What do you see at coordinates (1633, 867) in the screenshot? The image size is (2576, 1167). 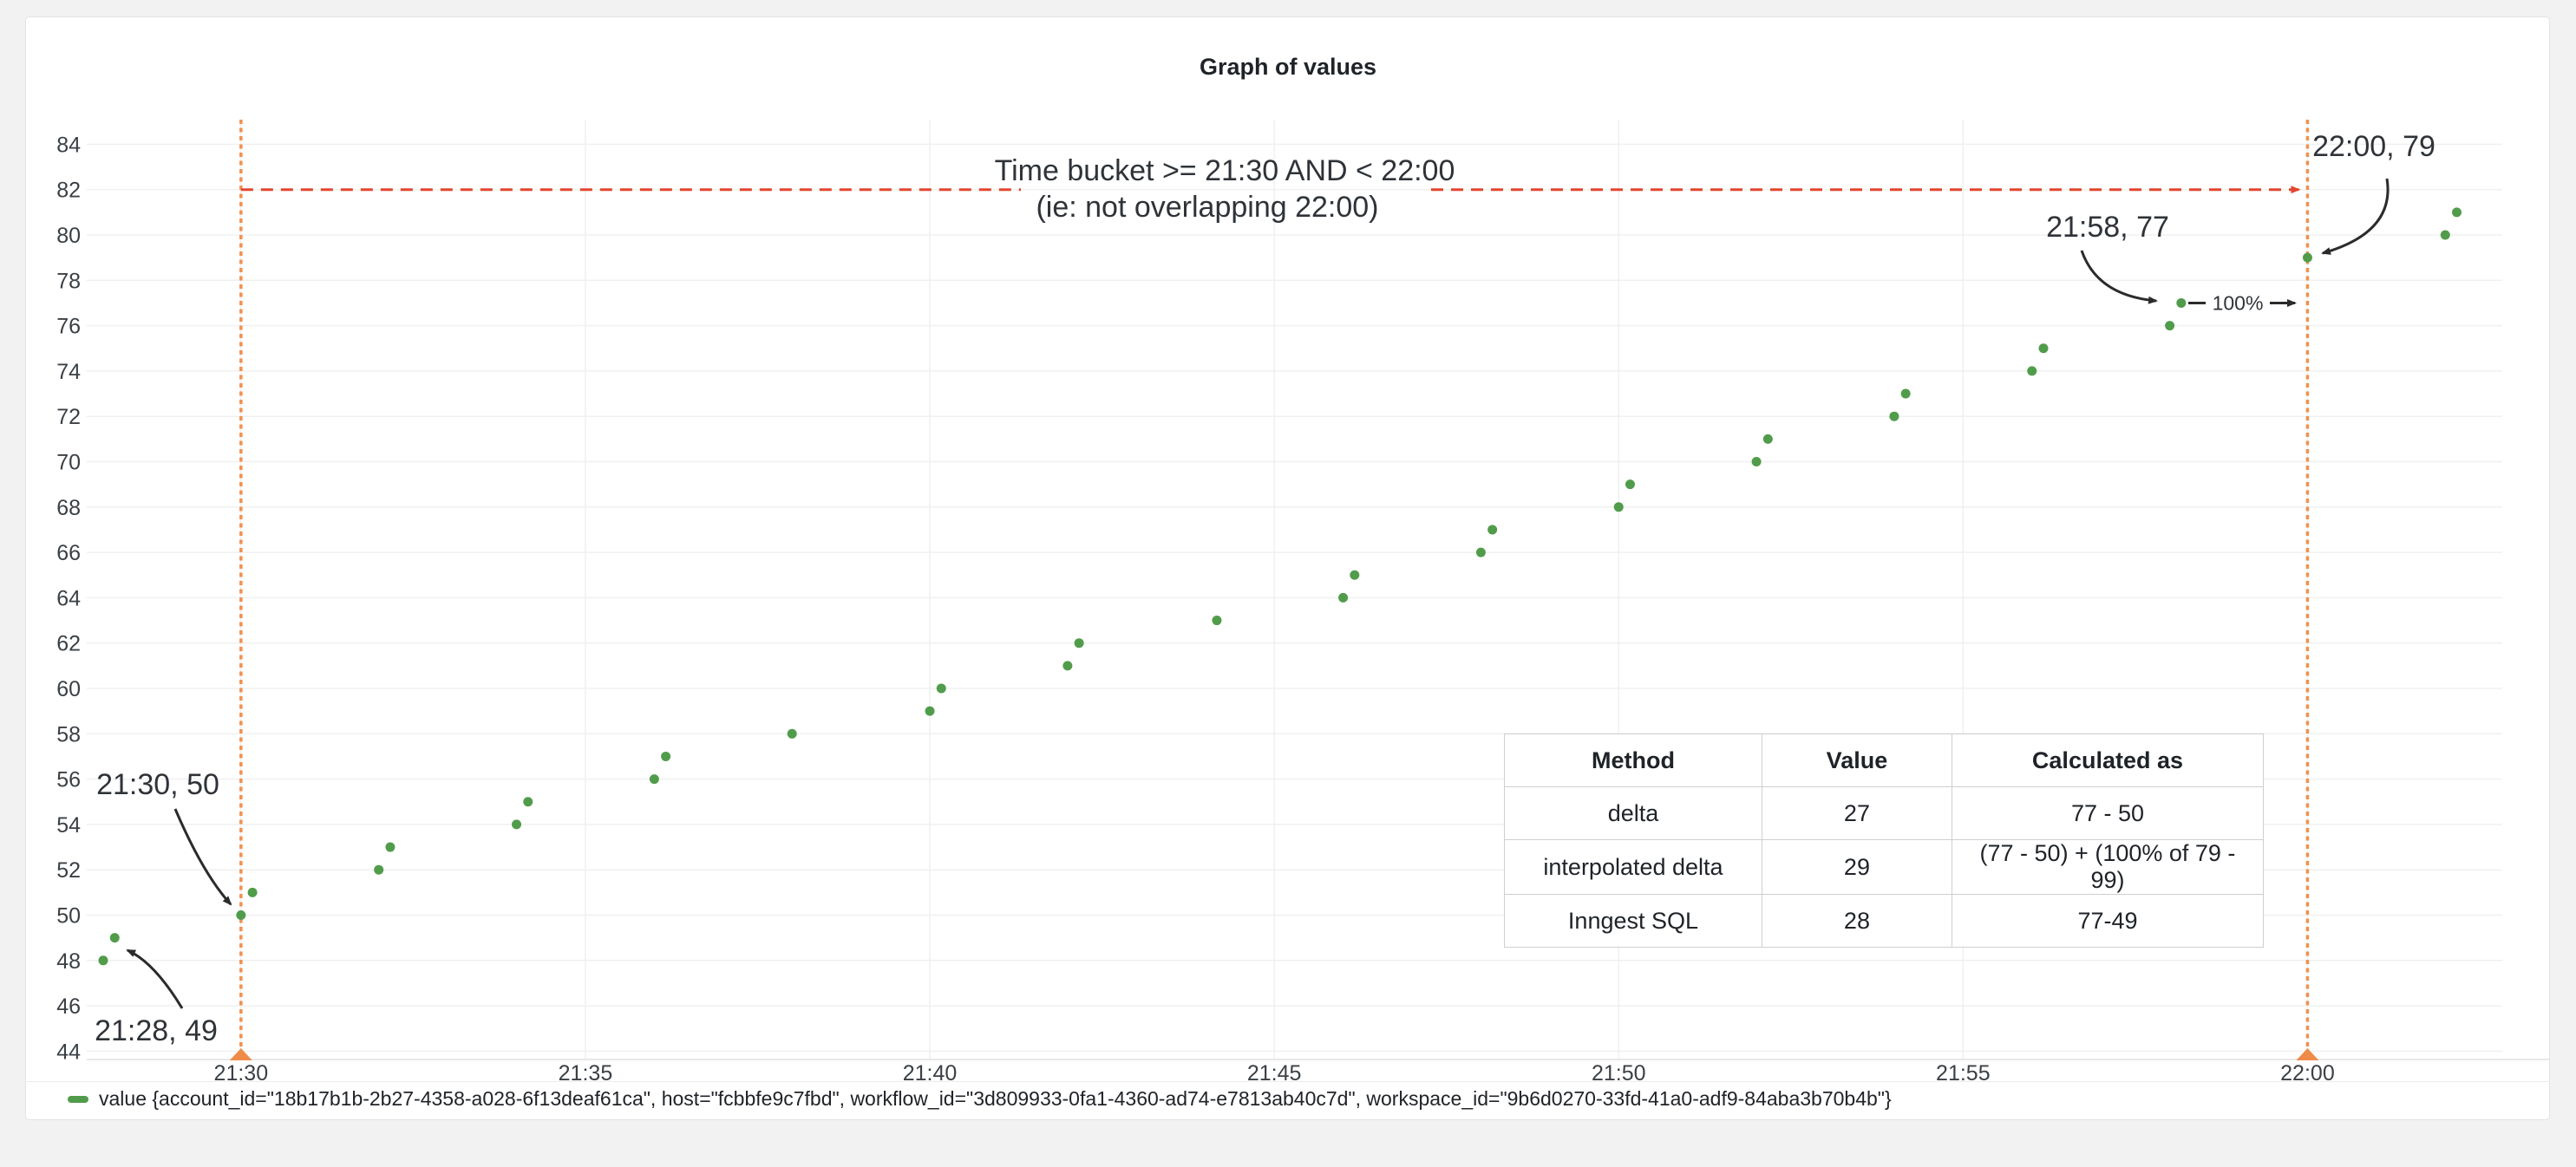 I see `table-cell: interpolated delta` at bounding box center [1633, 867].